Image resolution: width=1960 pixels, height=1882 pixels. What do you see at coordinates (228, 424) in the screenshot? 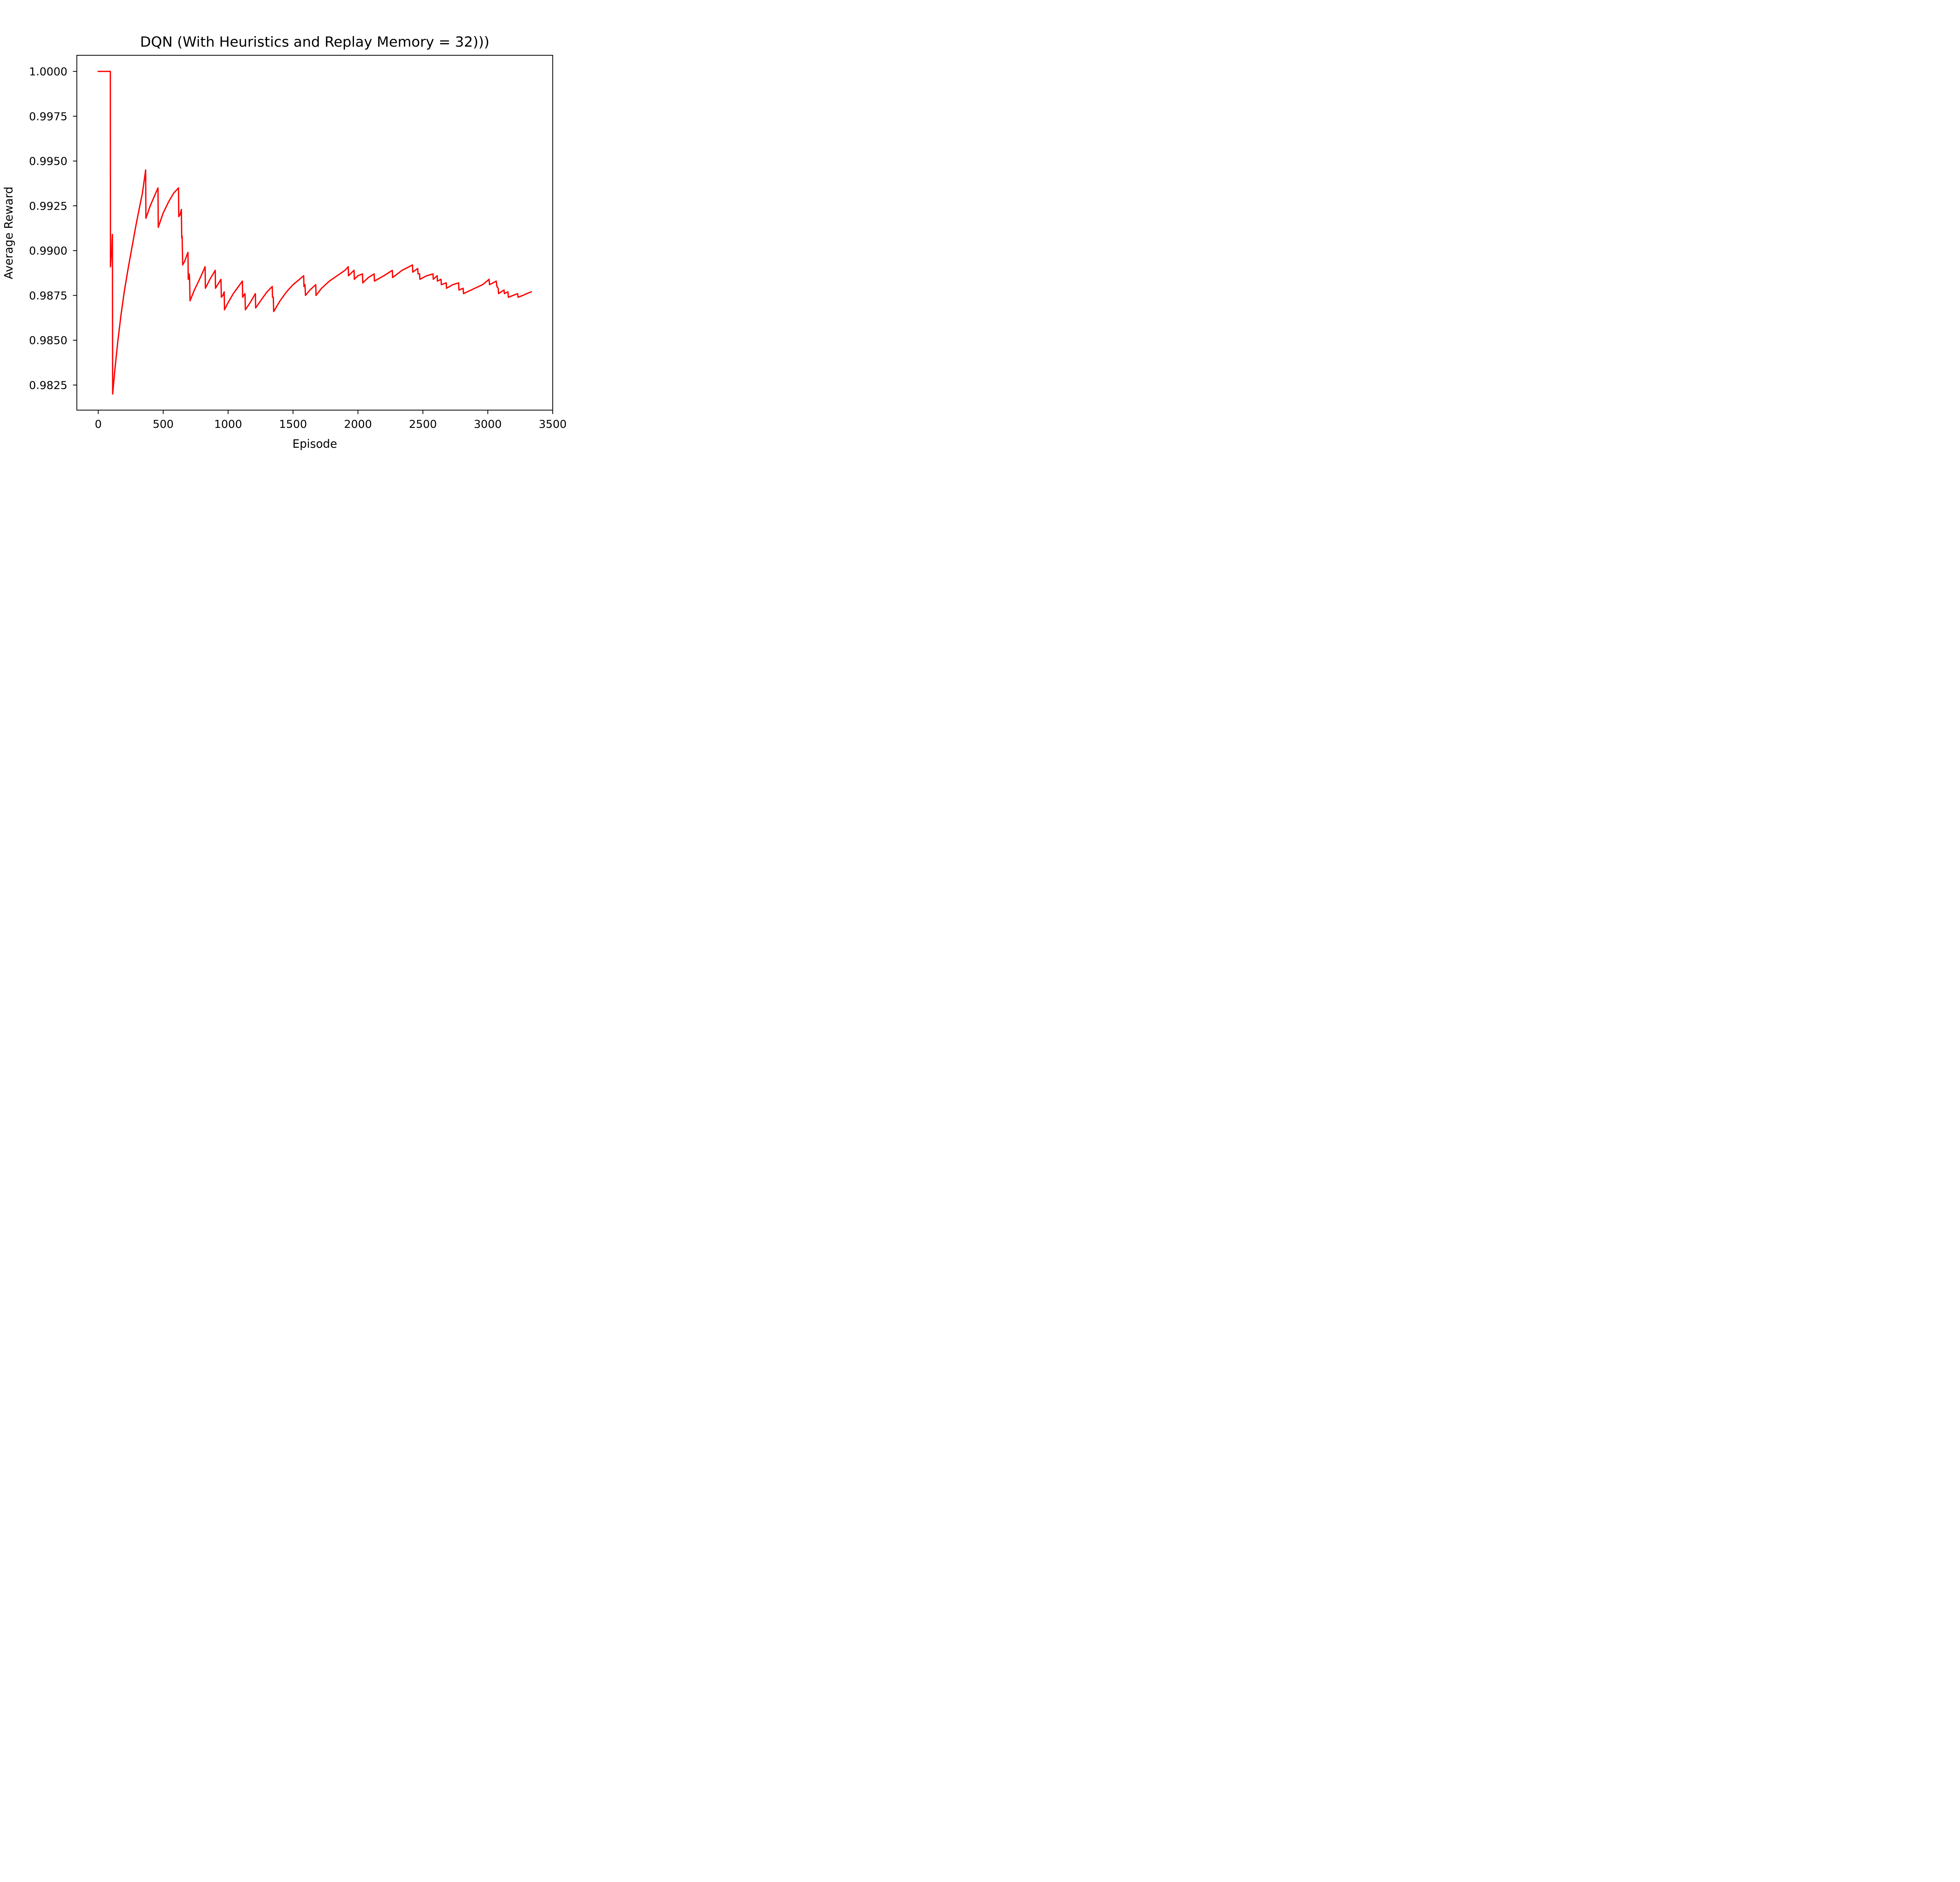
I see `x-tick-label: 1000` at bounding box center [228, 424].